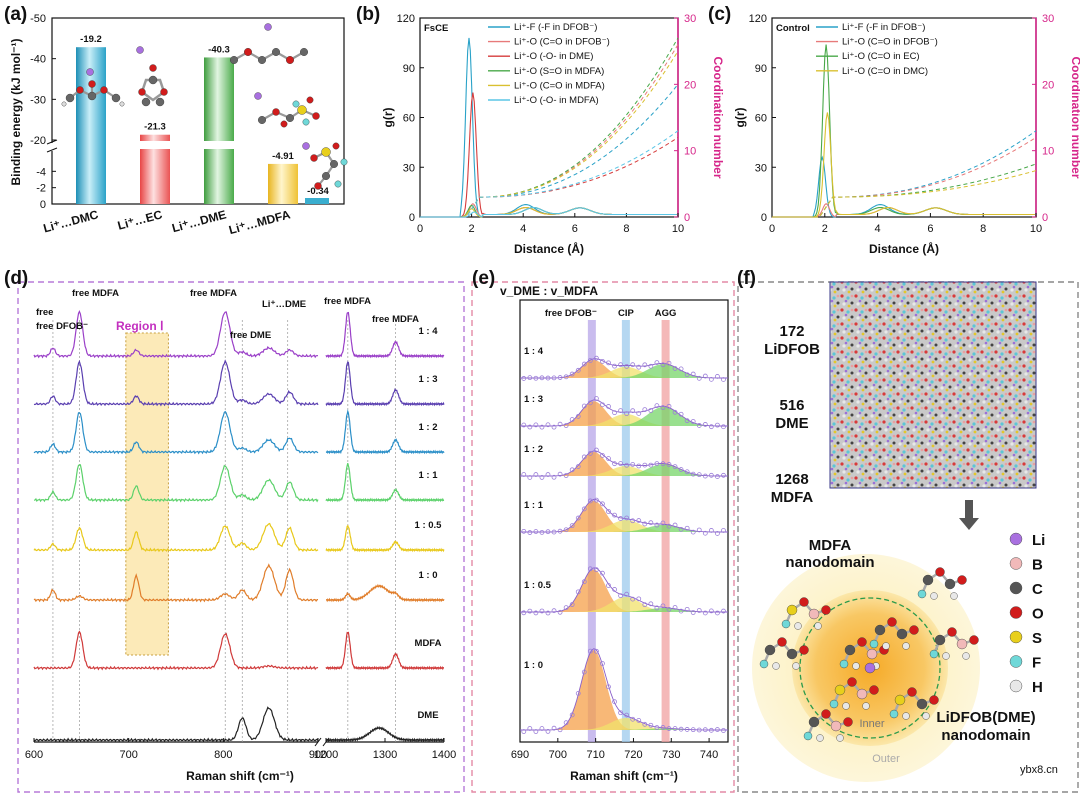 The width and height of the screenshot is (1080, 796). Describe the element at coordinates (219, 49) in the screenshot. I see `bar-value-label: -40.3` at that location.